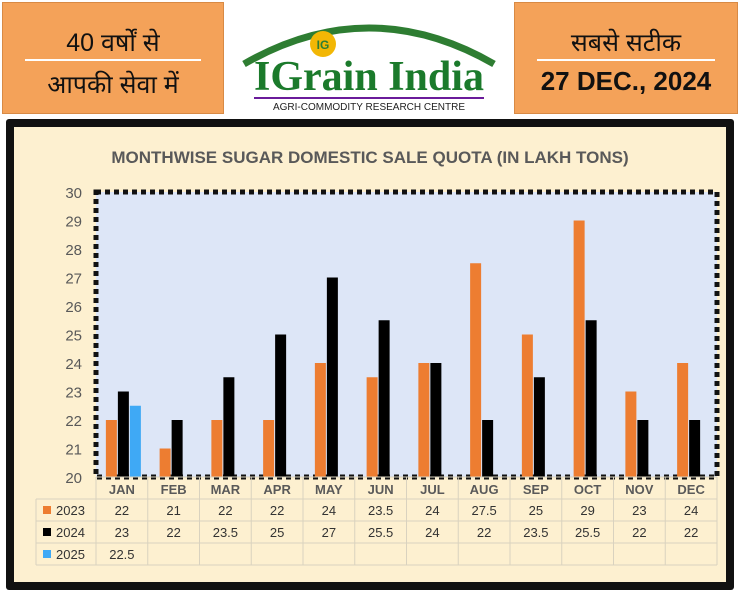 The width and height of the screenshot is (740, 595). I want to click on bar-2024-jun, so click(384, 398).